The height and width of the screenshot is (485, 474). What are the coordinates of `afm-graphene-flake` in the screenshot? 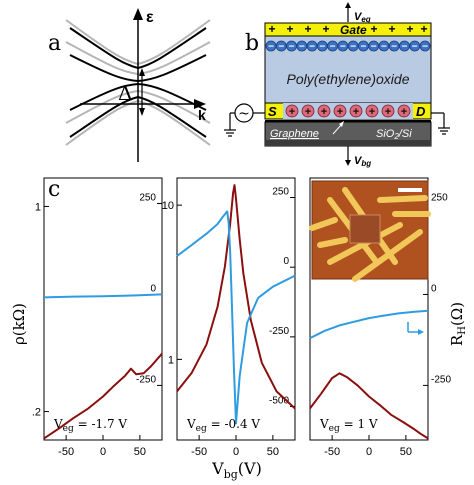 It's located at (365, 229).